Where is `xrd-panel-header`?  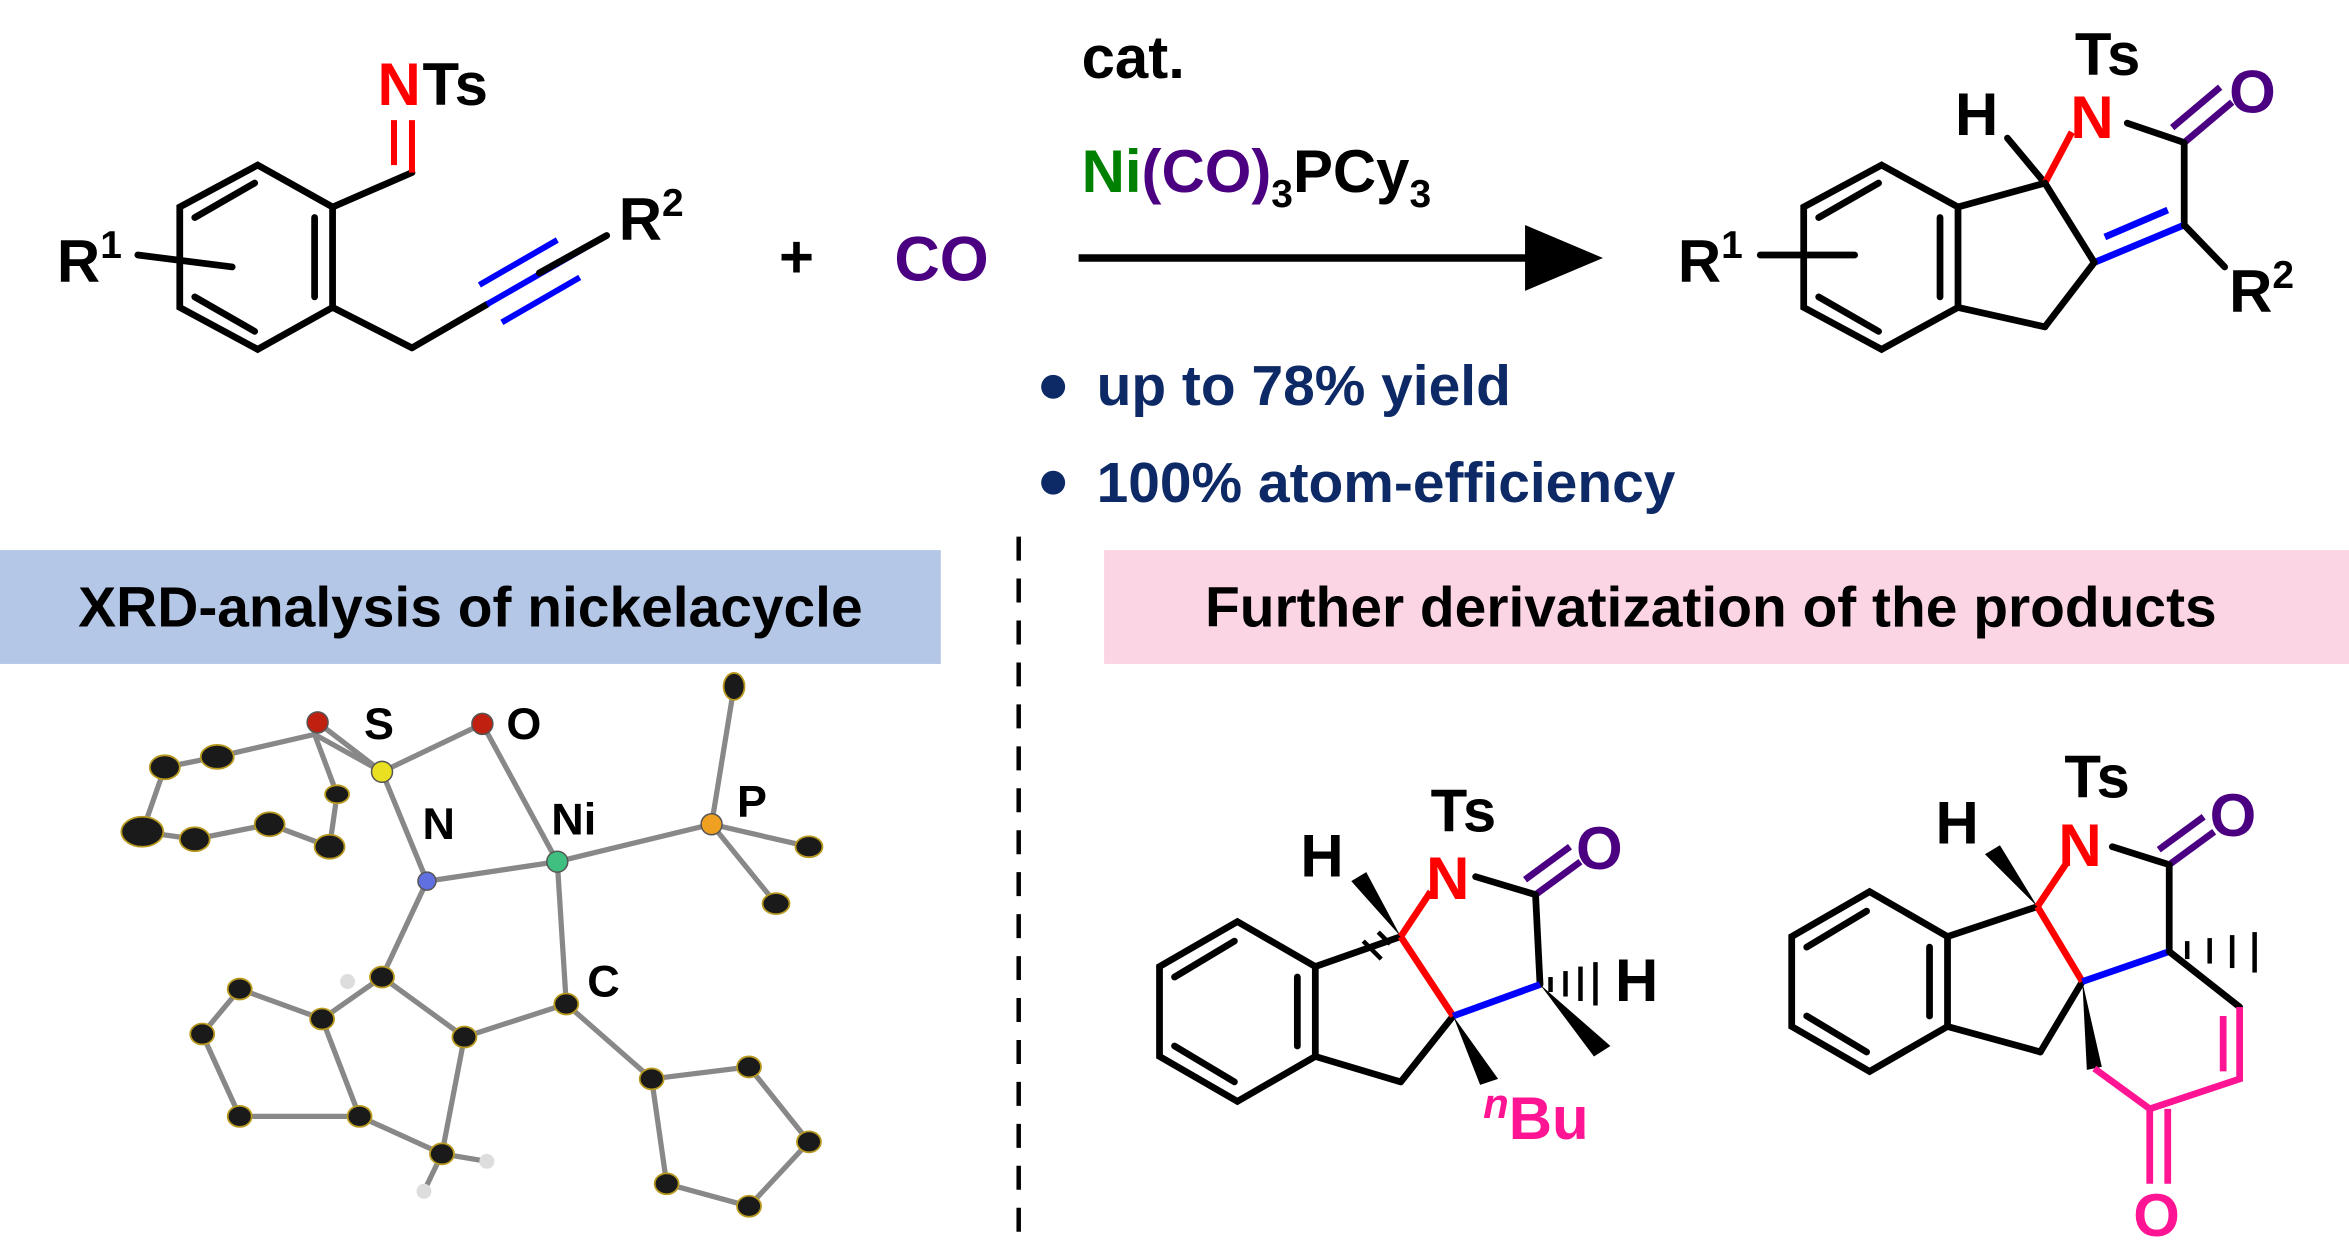
xrd-panel-header is located at coordinates (470, 607).